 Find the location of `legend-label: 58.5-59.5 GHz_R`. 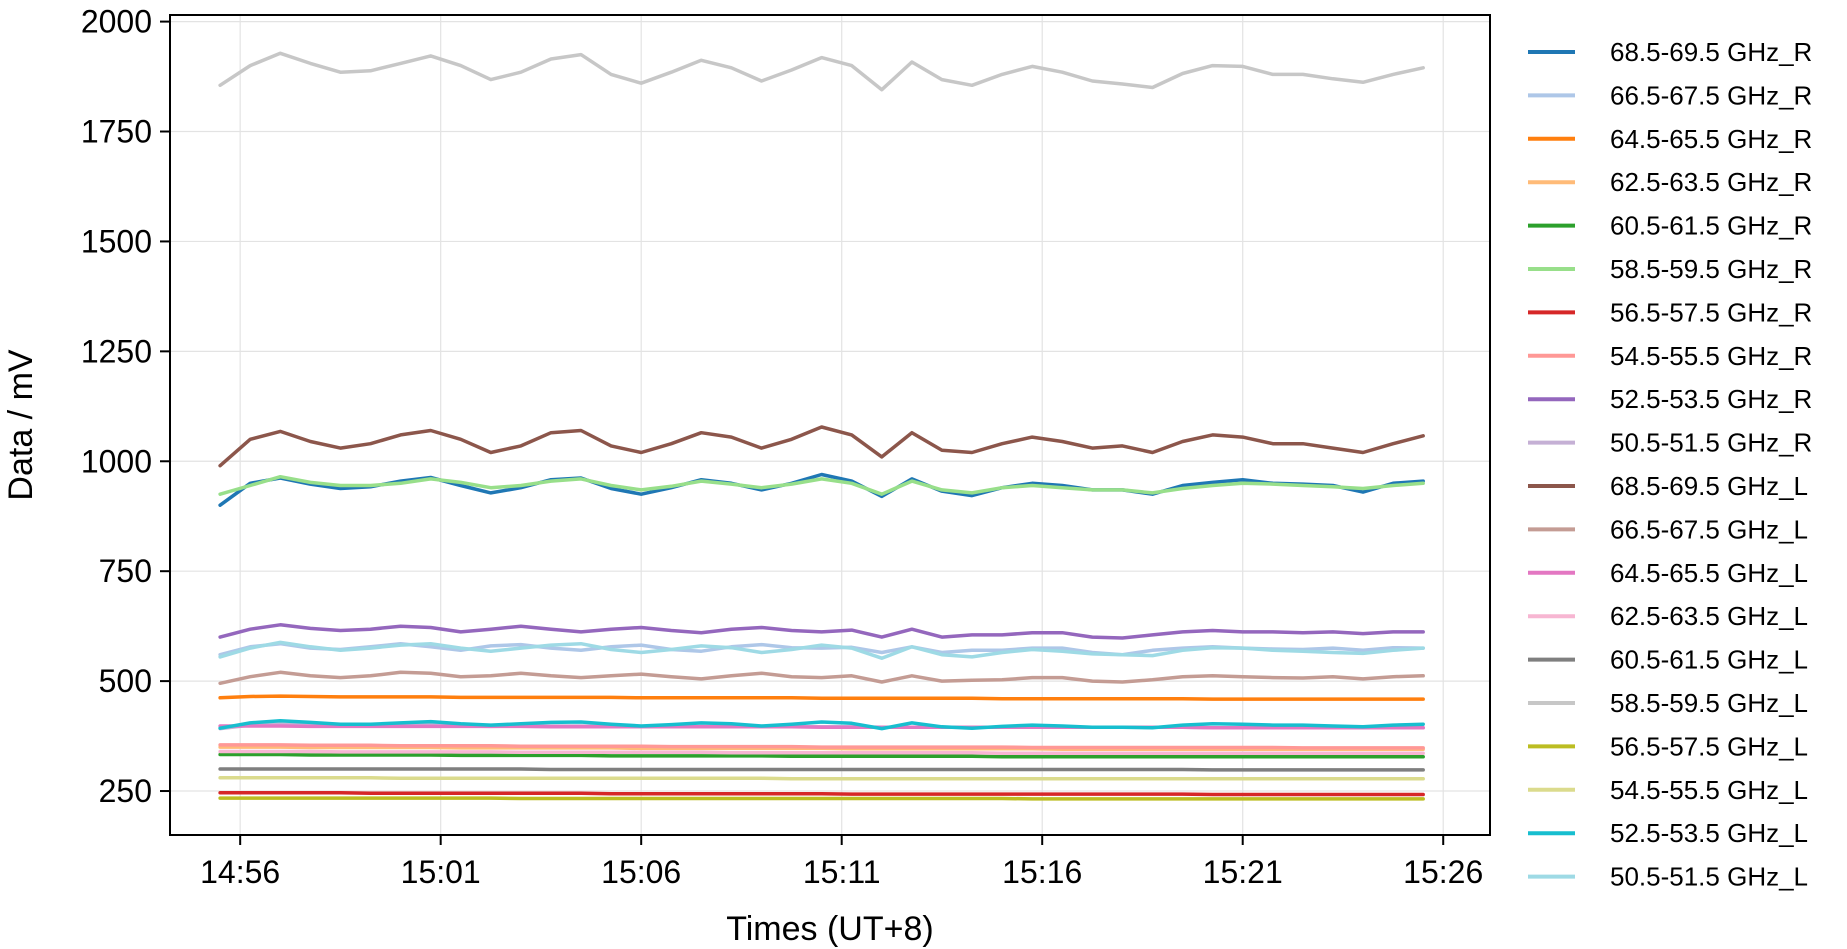

legend-label: 58.5-59.5 GHz_R is located at coordinates (1711, 269).